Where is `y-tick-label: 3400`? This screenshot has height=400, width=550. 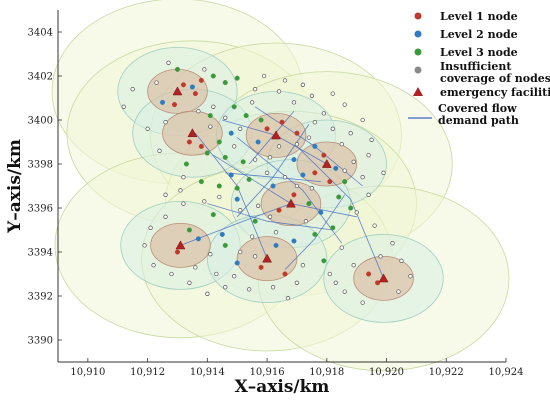 y-tick-label: 3400 is located at coordinates (40, 121).